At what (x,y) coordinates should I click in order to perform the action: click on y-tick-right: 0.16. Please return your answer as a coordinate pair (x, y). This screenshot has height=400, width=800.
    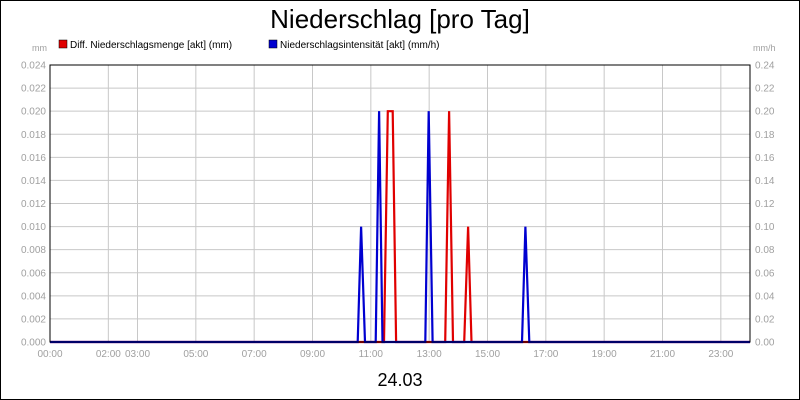
    Looking at the image, I should click on (765, 158).